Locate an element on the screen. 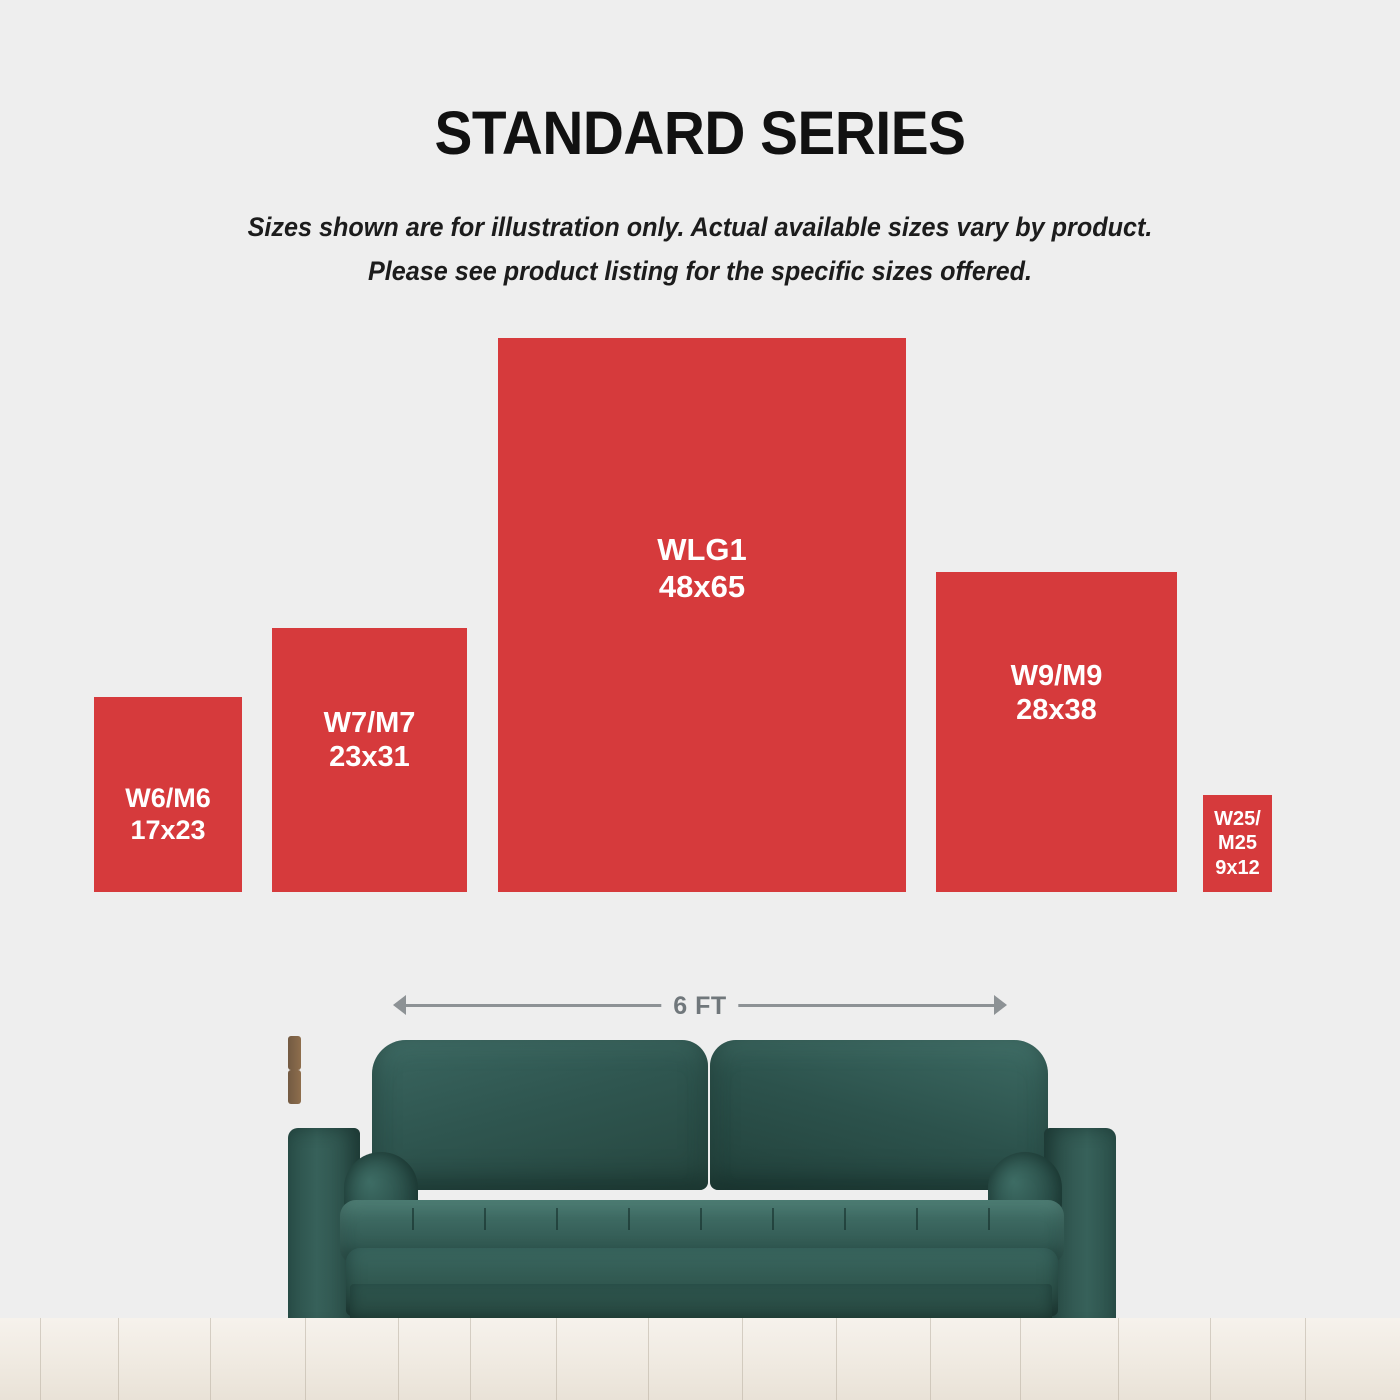 The width and height of the screenshot is (1400, 1400). size-frame-label: W6/M6 17x23 is located at coordinates (168, 815).